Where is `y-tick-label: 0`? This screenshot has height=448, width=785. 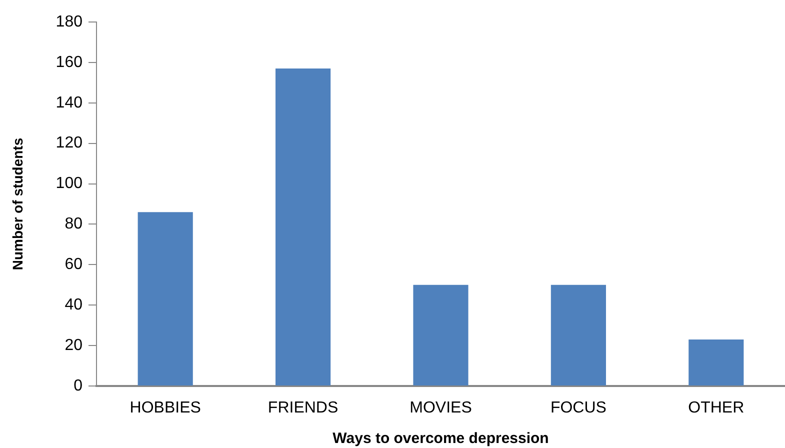 y-tick-label: 0 is located at coordinates (78, 385).